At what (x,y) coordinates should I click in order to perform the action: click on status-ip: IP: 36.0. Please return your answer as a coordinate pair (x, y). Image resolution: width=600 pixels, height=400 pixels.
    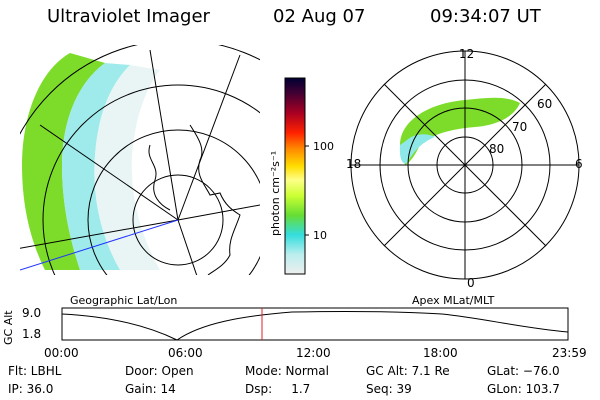
    Looking at the image, I should click on (31, 389).